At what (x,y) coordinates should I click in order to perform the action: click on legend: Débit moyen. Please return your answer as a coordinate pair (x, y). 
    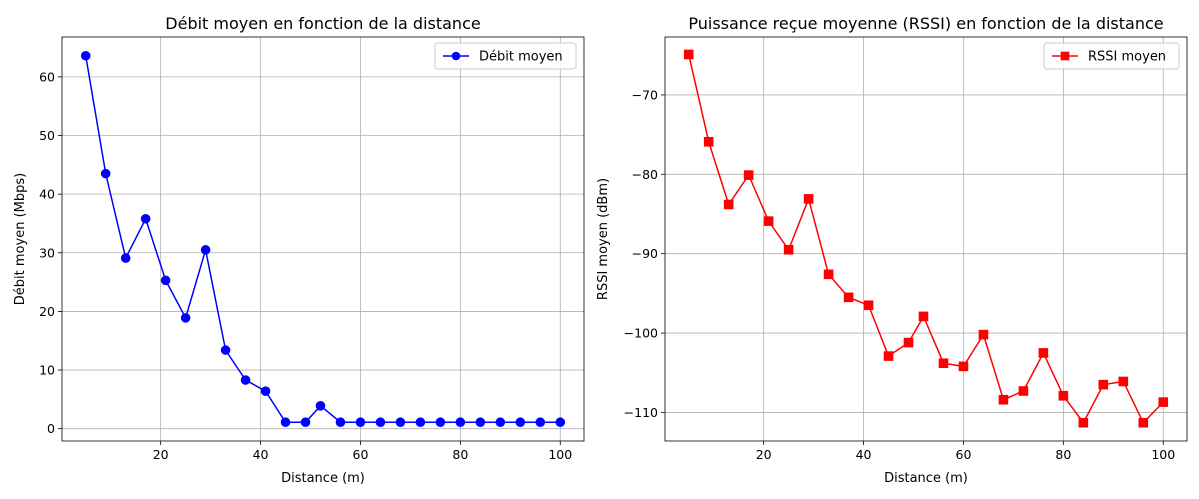
    Looking at the image, I should click on (505, 56).